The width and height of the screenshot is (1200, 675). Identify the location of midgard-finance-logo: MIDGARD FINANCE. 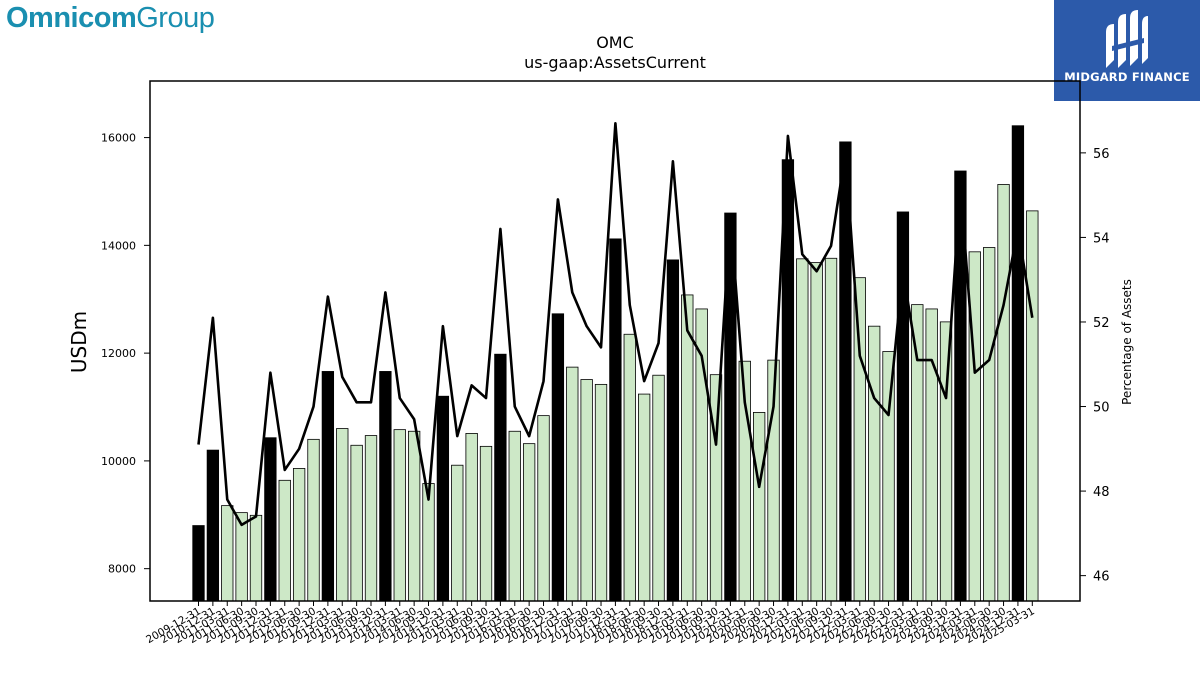
(1127, 50).